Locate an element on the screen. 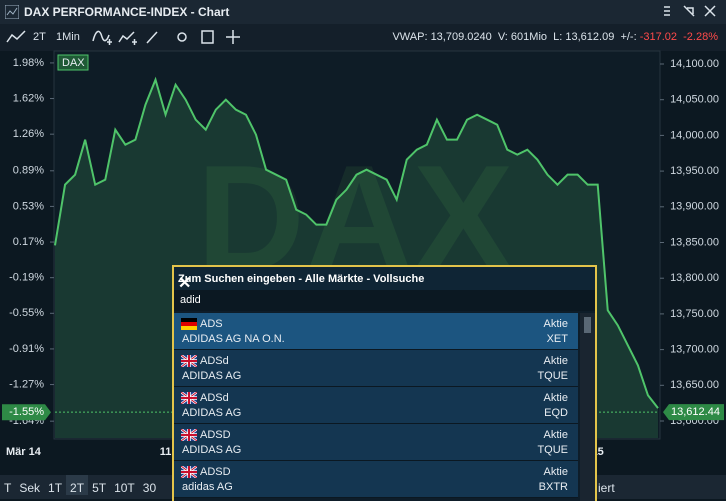 This screenshot has width=726, height=501. result-exchange: BXTR is located at coordinates (553, 487).